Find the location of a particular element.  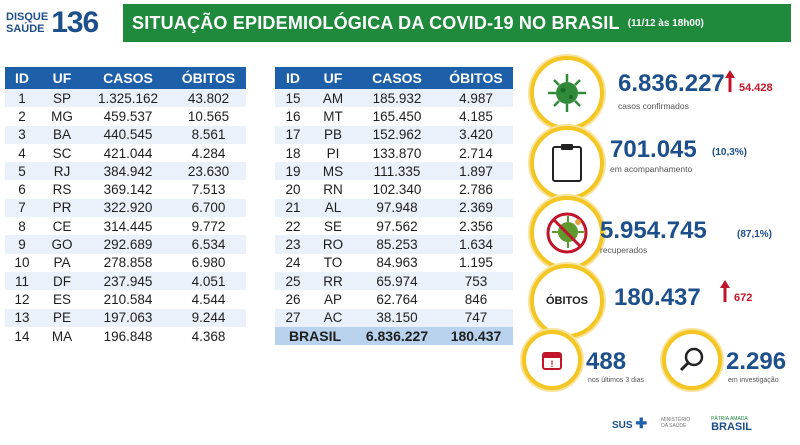

cell-uf: RO is located at coordinates (333, 244).